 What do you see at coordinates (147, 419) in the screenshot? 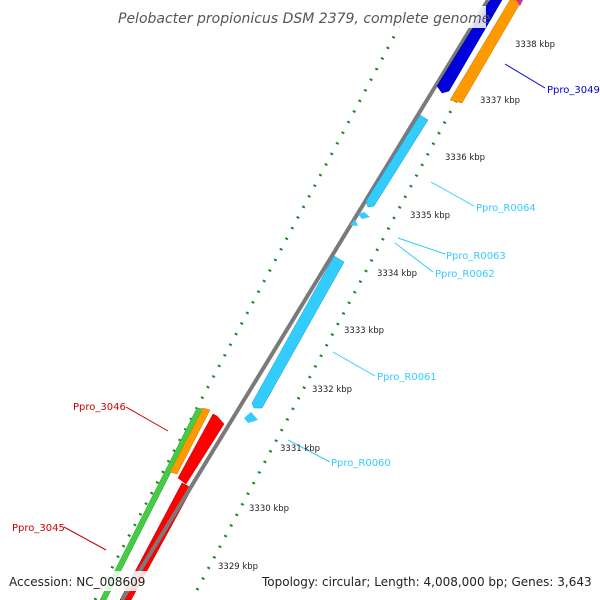
I see `ppro-3046-leader` at bounding box center [147, 419].